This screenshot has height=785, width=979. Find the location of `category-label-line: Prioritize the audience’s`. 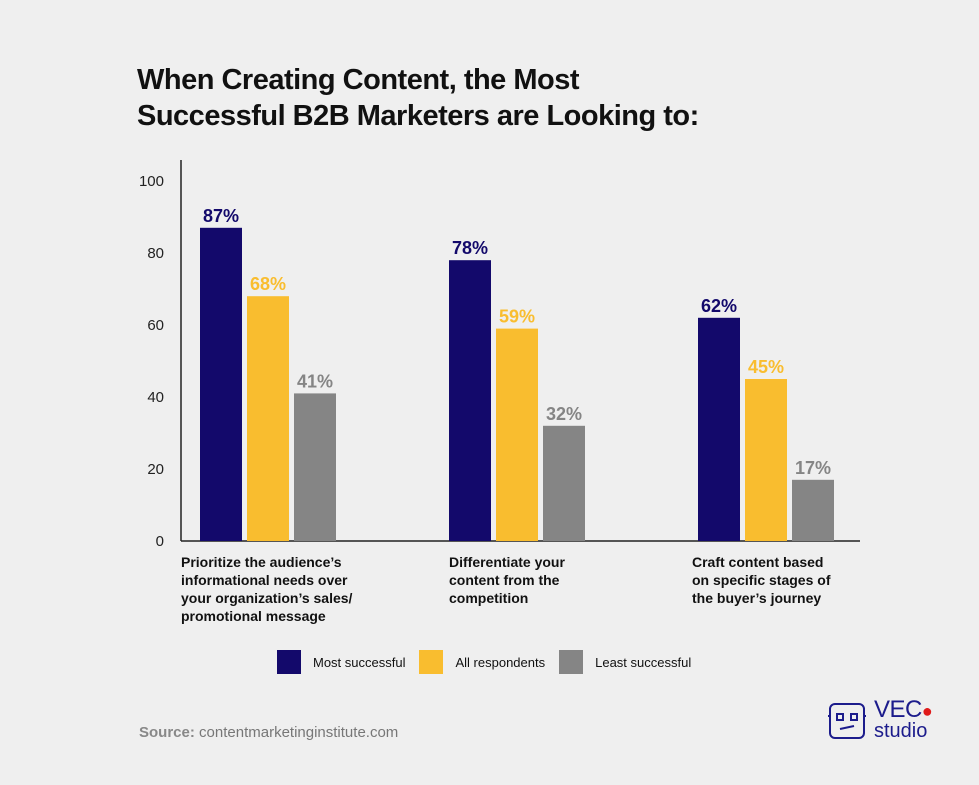

category-label-line: Prioritize the audience’s is located at coordinates (261, 562).